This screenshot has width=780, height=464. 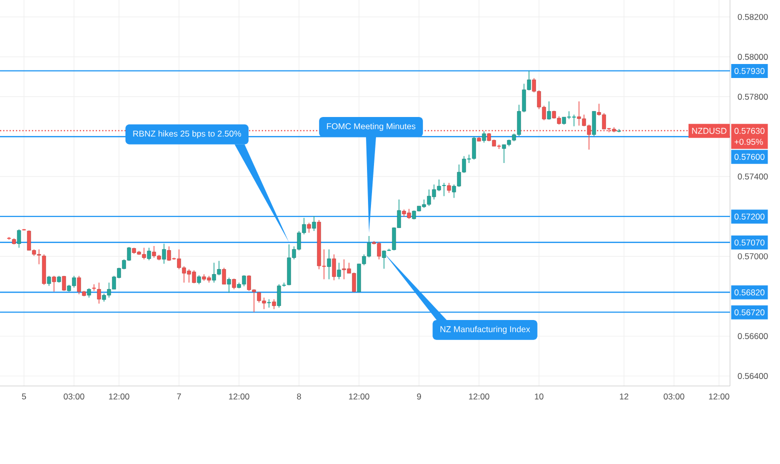 I want to click on annotation: FOMC Meeting Minutes, so click(x=371, y=127).